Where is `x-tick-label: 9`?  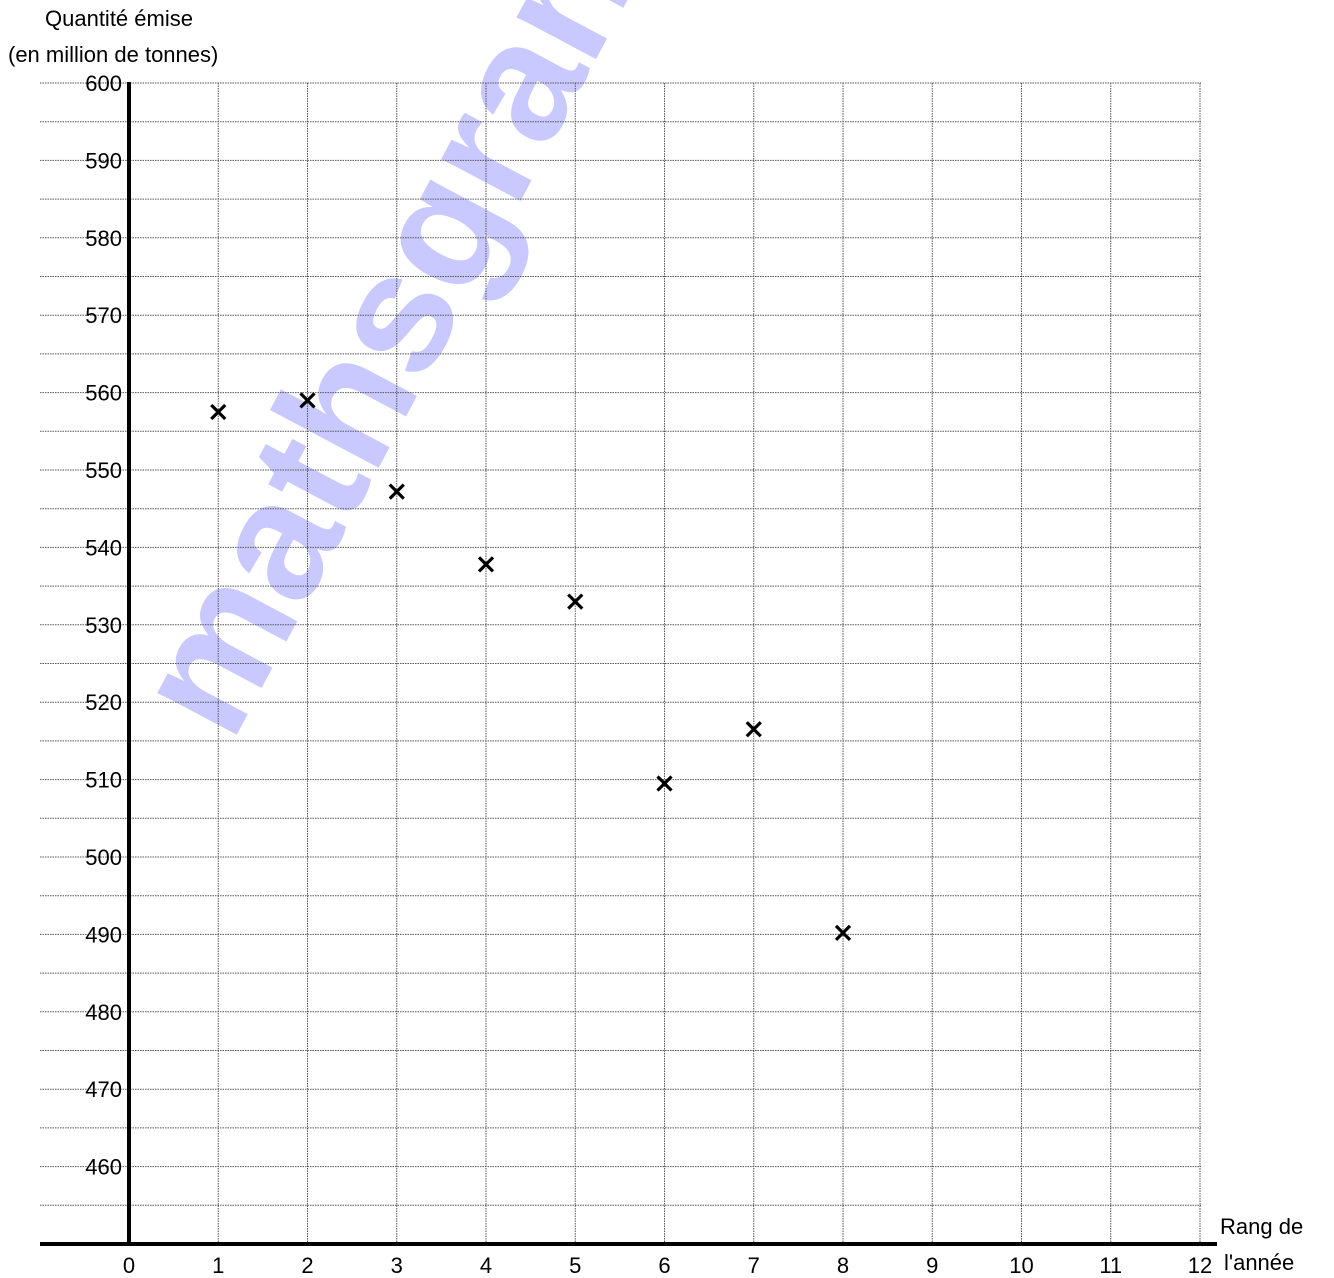 x-tick-label: 9 is located at coordinates (932, 1265).